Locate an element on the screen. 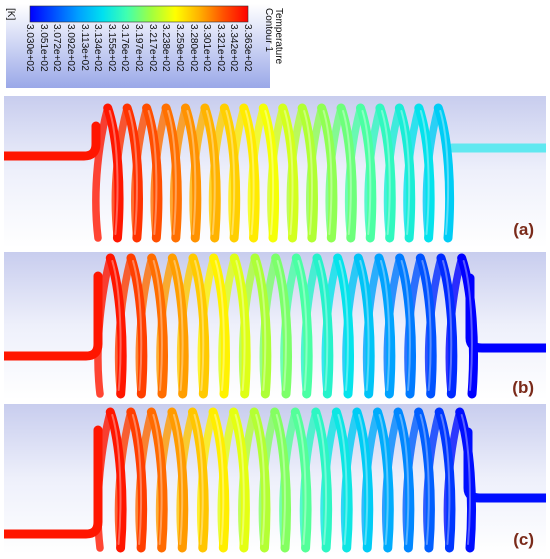 This screenshot has width=550, height=559. legend-tick-label: 3.176e+02 is located at coordinates (125, 48).